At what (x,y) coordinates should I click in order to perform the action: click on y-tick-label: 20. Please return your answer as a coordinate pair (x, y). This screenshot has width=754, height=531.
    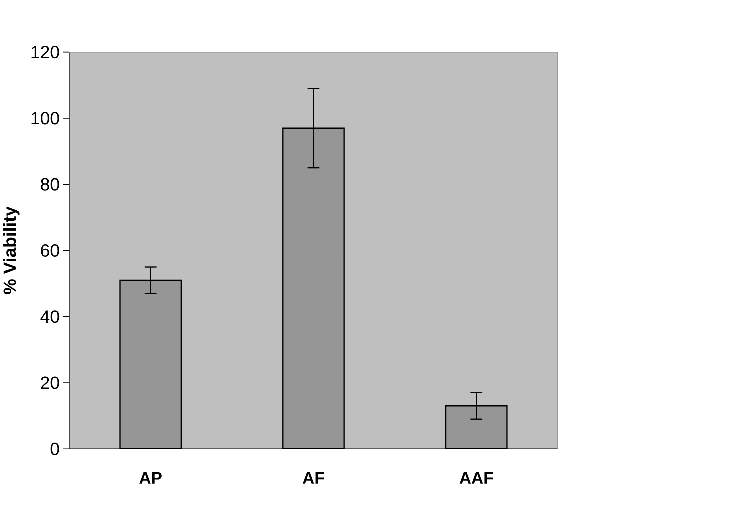
    Looking at the image, I should click on (50, 383).